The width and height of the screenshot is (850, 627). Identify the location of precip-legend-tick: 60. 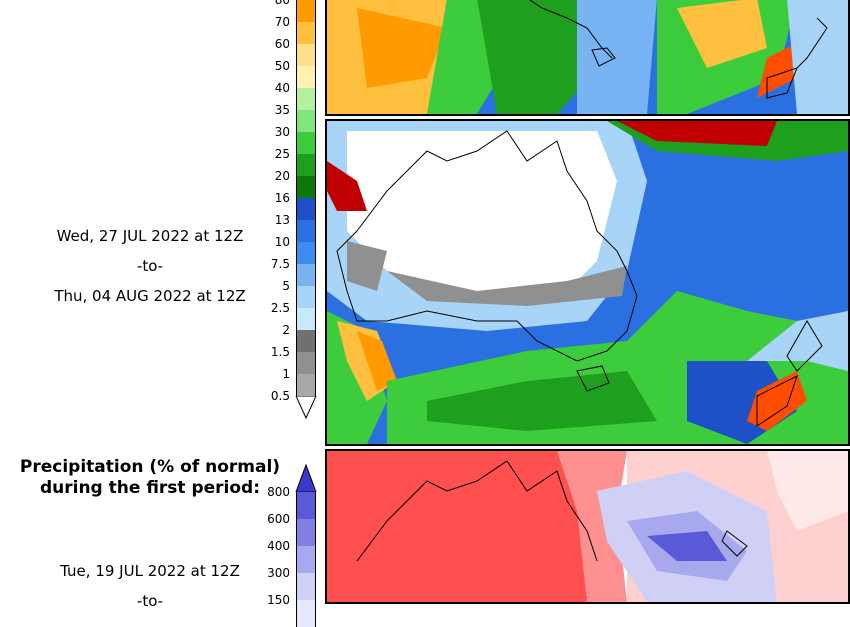
(282, 44).